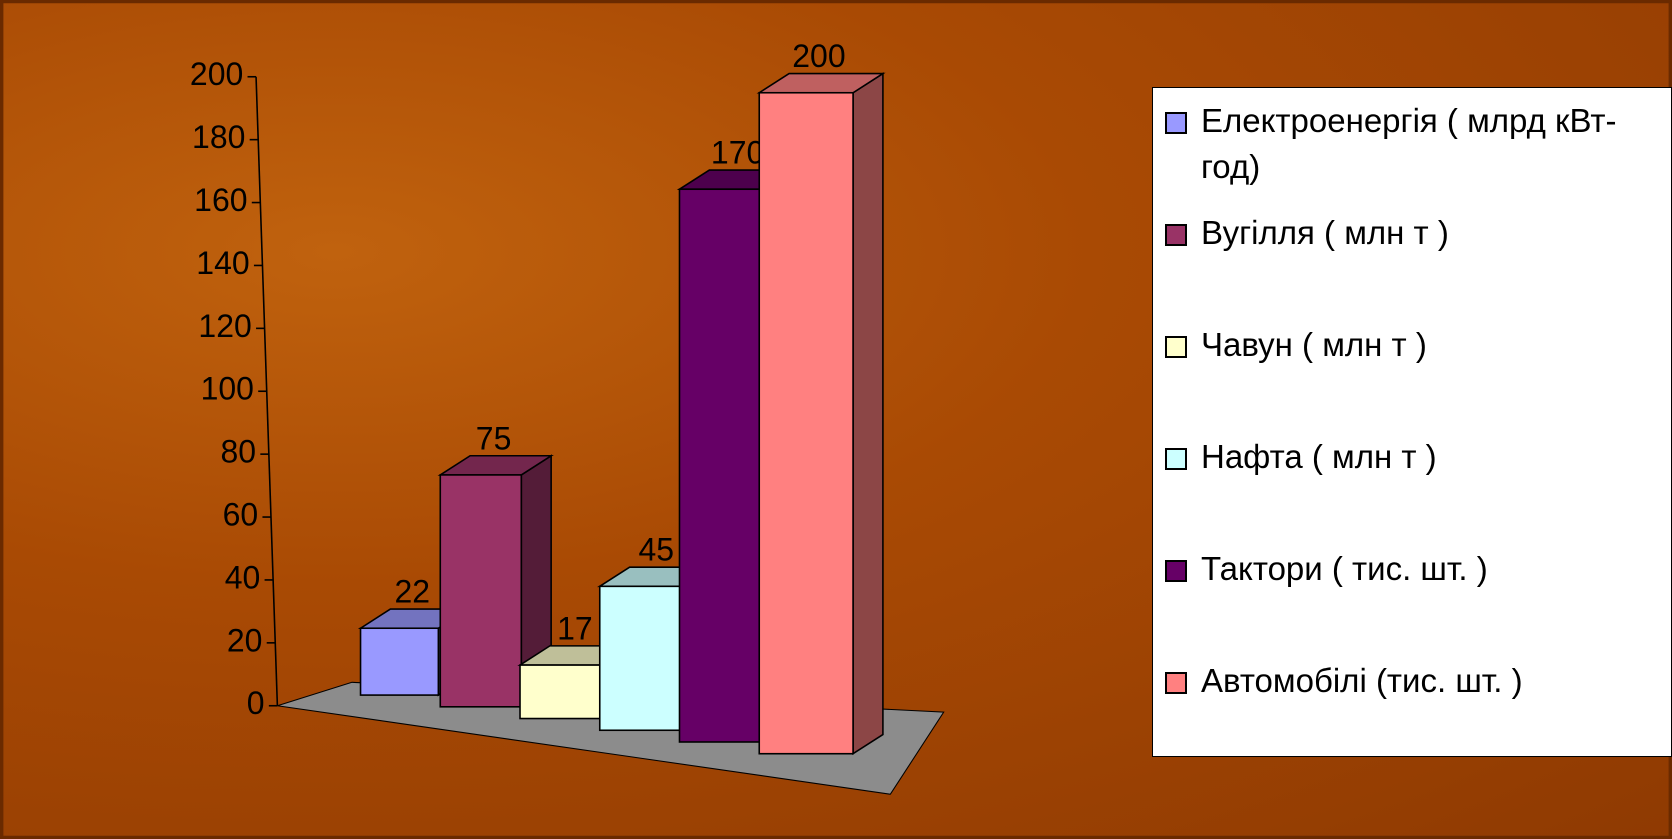  Describe the element at coordinates (1418, 266) in the screenshot. I see `legend-entry: Вугілля ( млн т )` at that location.